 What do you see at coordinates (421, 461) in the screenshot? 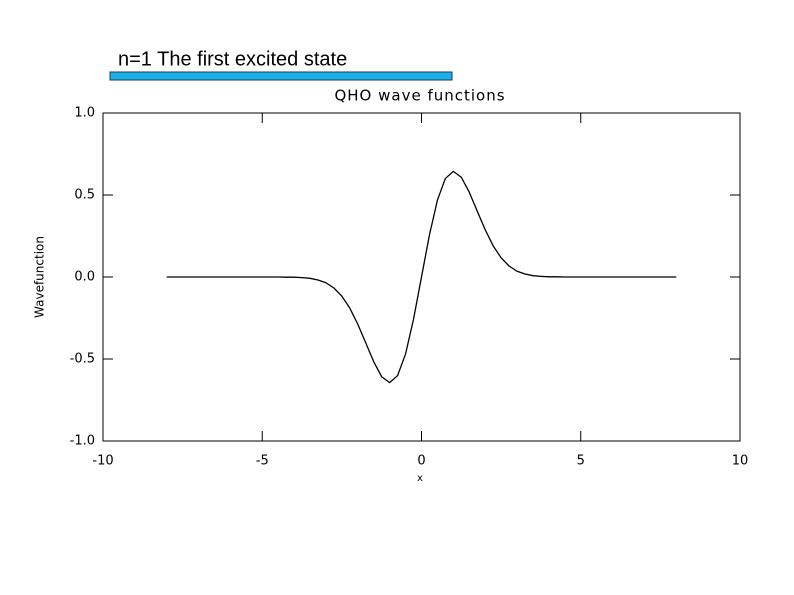
I see `x-tick-label: 0` at bounding box center [421, 461].